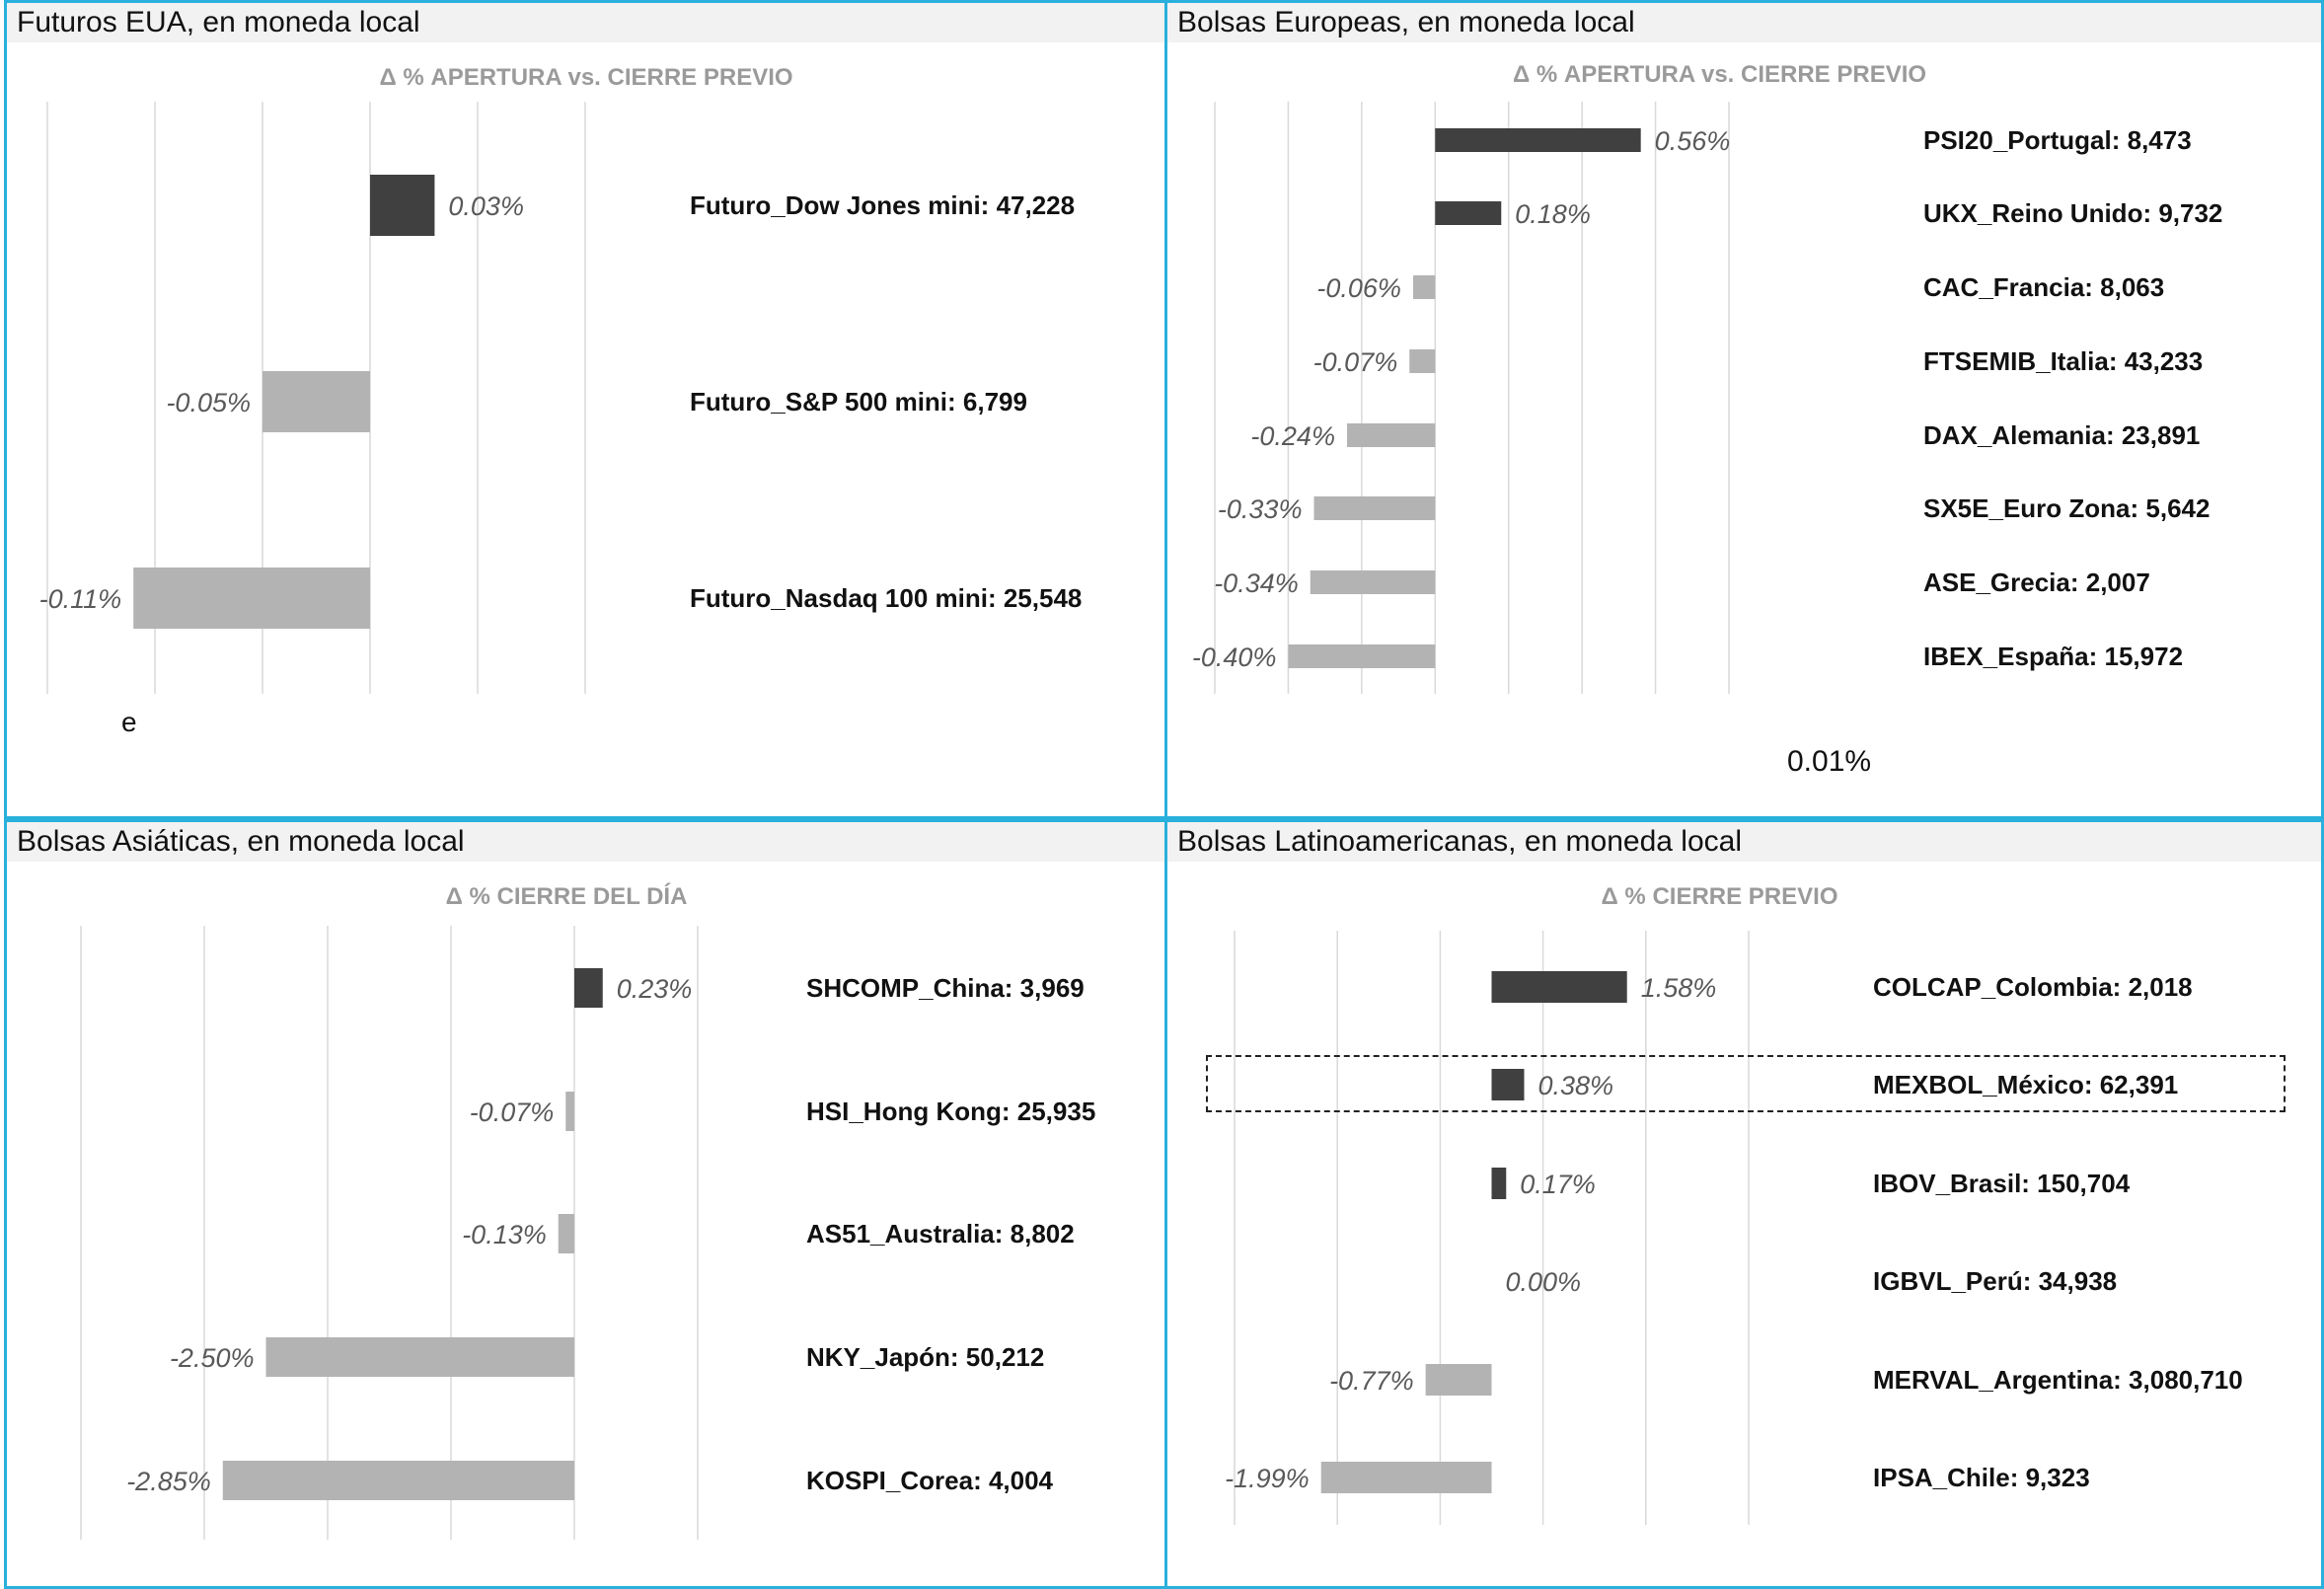 This screenshot has width=2324, height=1589. Describe the element at coordinates (1575, 1086) in the screenshot. I see `data-label: 0.38%` at that location.